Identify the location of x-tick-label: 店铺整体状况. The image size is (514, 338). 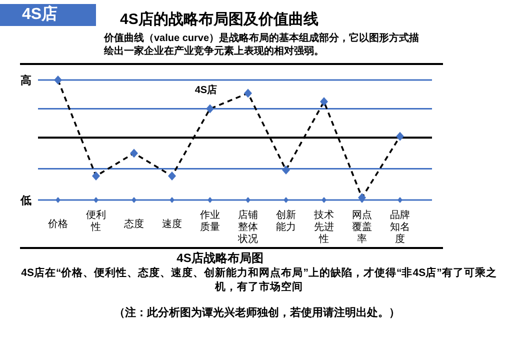
(247, 227).